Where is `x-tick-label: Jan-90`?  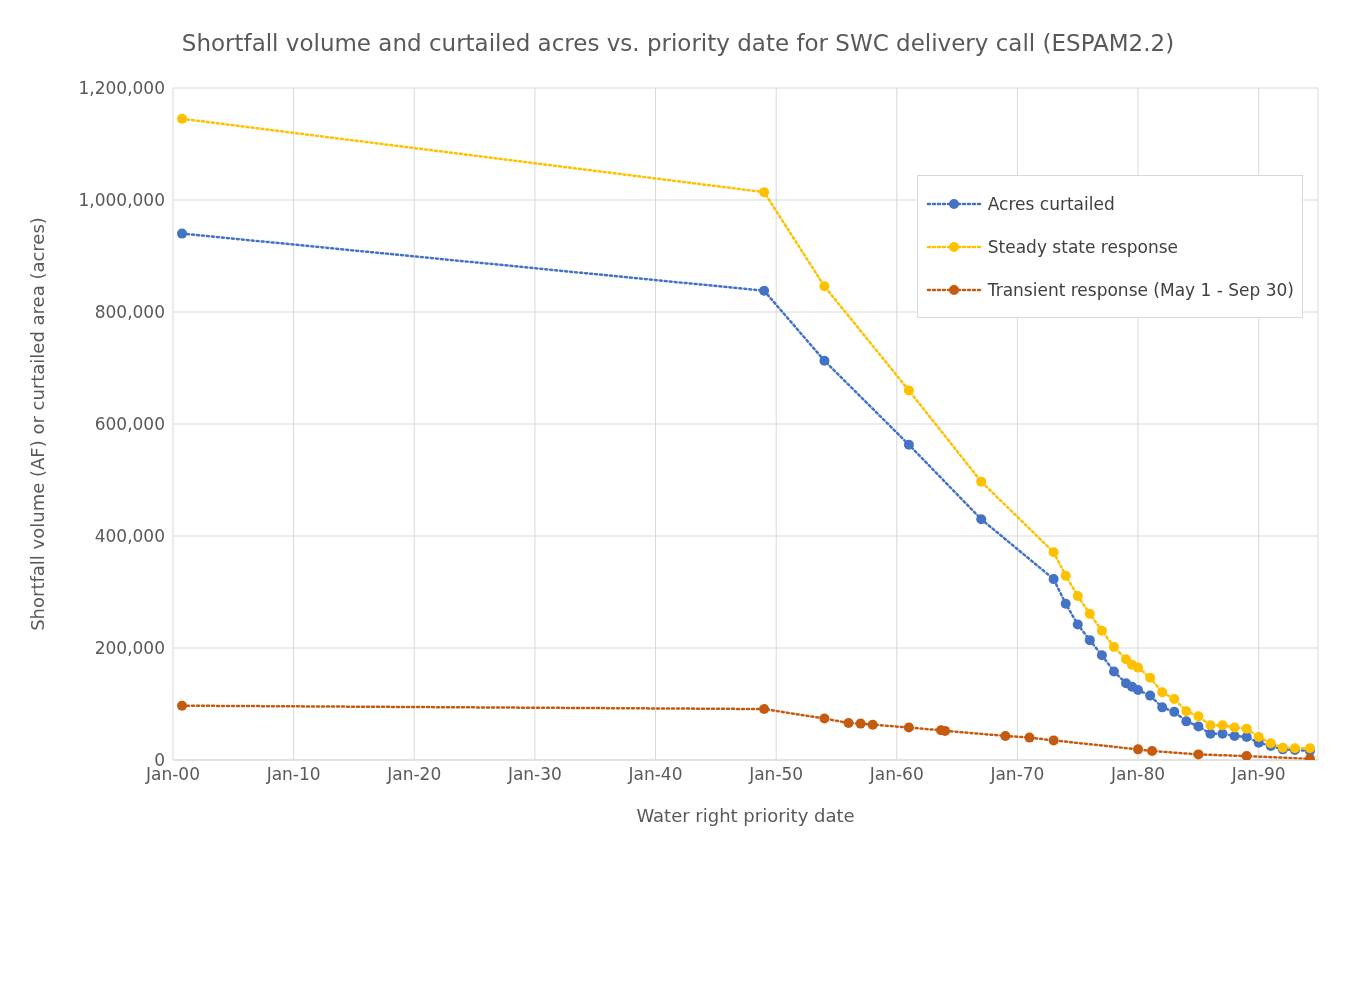 x-tick-label: Jan-90 is located at coordinates (1258, 774).